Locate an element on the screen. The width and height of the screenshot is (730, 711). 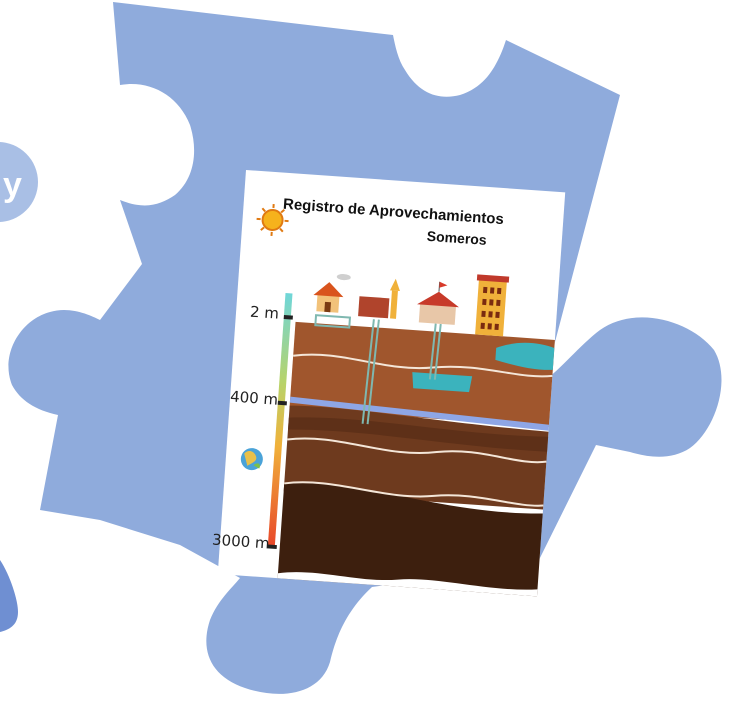
depth-tick-2m is located at coordinates (288, 317).